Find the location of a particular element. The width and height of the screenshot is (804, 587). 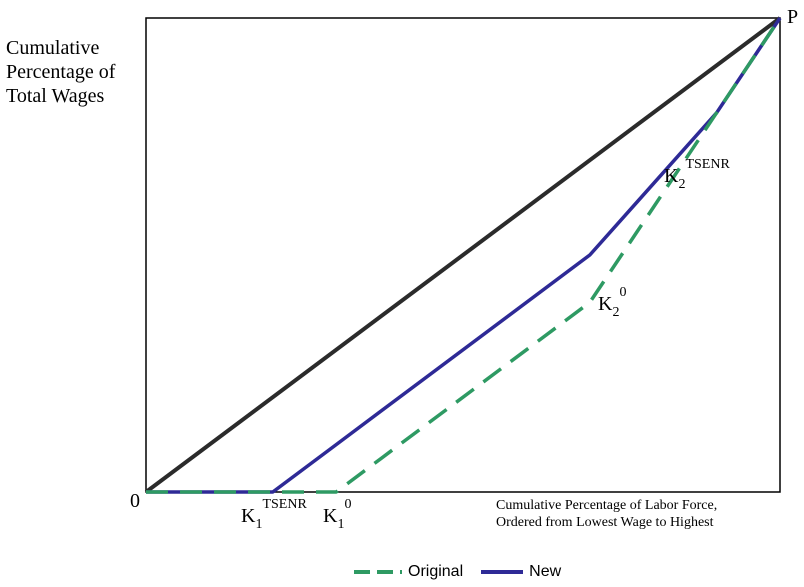

legend-item-original: Original is located at coordinates (408, 572).